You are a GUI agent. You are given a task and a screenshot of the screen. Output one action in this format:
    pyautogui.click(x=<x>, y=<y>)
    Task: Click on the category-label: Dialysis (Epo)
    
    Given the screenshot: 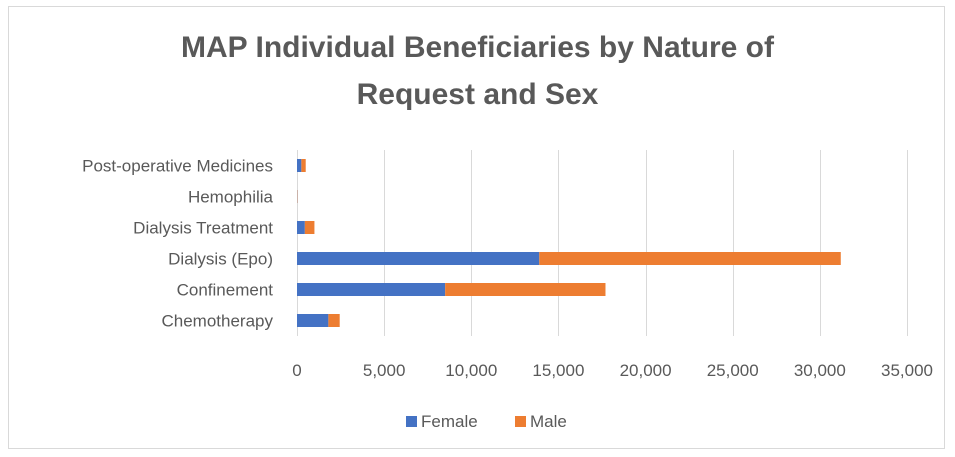 What is the action you would take?
    pyautogui.click(x=220, y=259)
    